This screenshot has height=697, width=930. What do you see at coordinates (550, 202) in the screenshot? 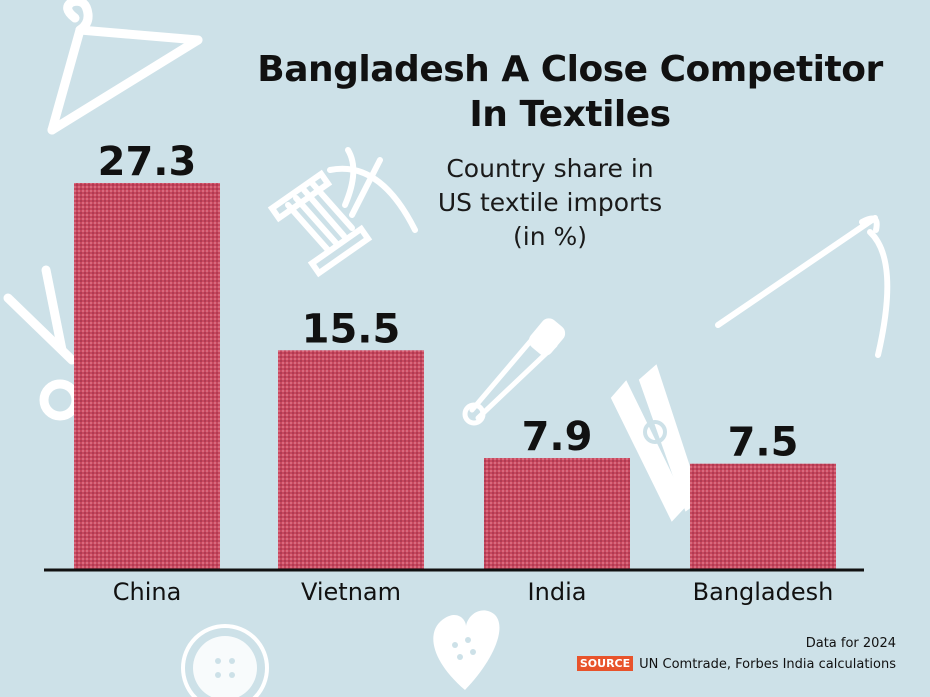
I see `chart-subtitle-line-2: US textile imports` at bounding box center [550, 202].